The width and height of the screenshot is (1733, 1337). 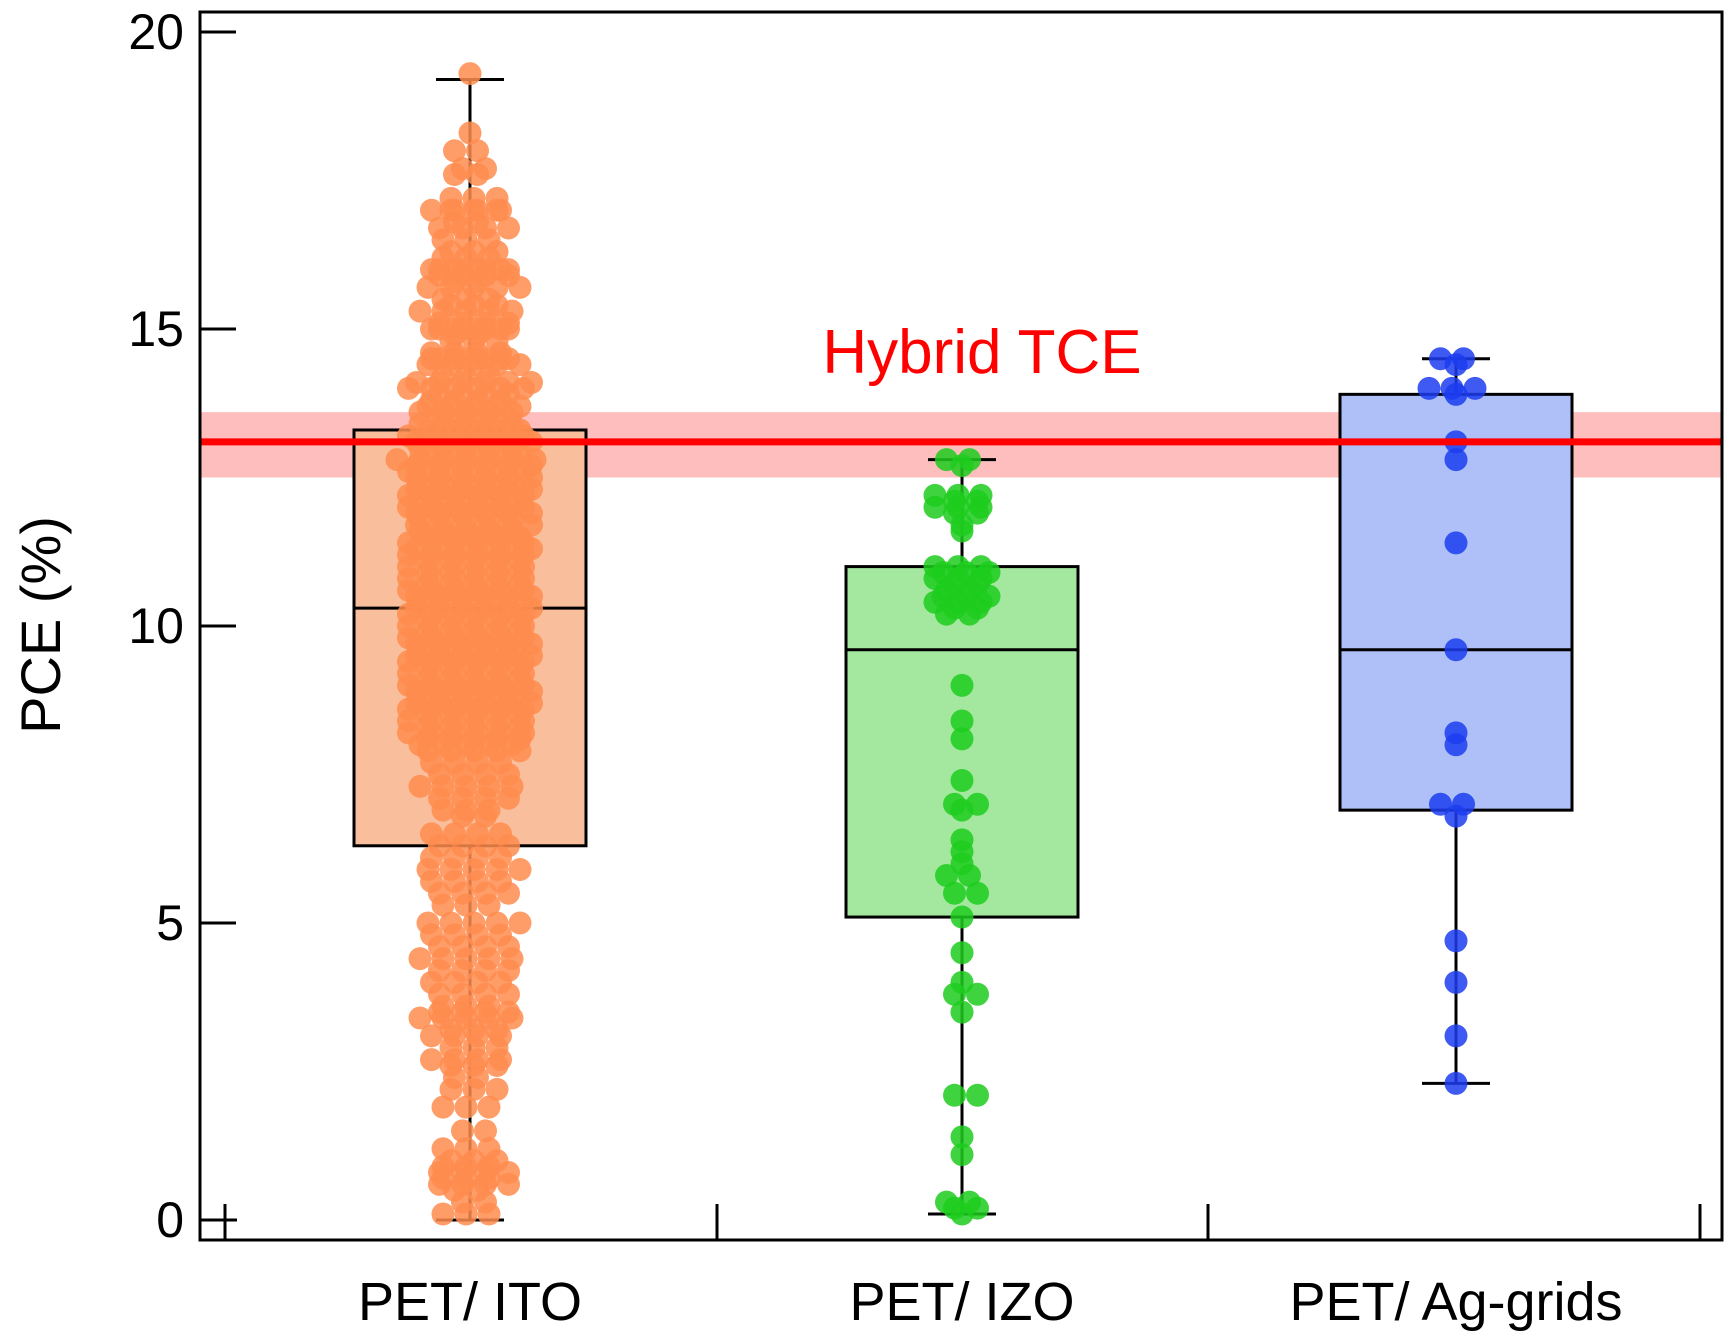 What do you see at coordinates (170, 923) in the screenshot?
I see `y-tick-label: 5` at bounding box center [170, 923].